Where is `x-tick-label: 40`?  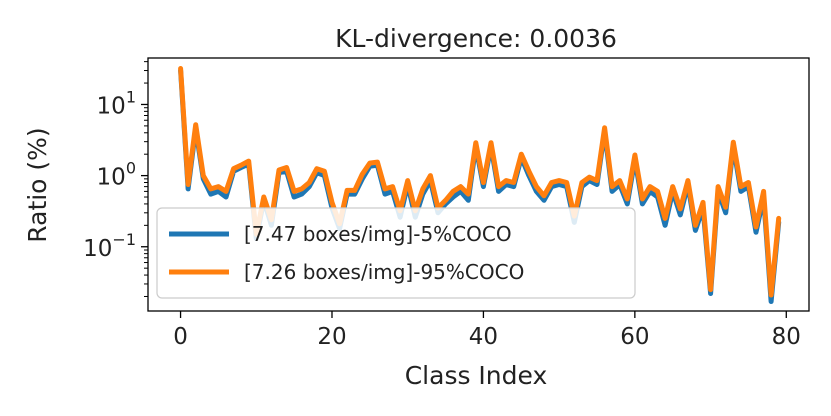
x-tick-label: 40 is located at coordinates (483, 337).